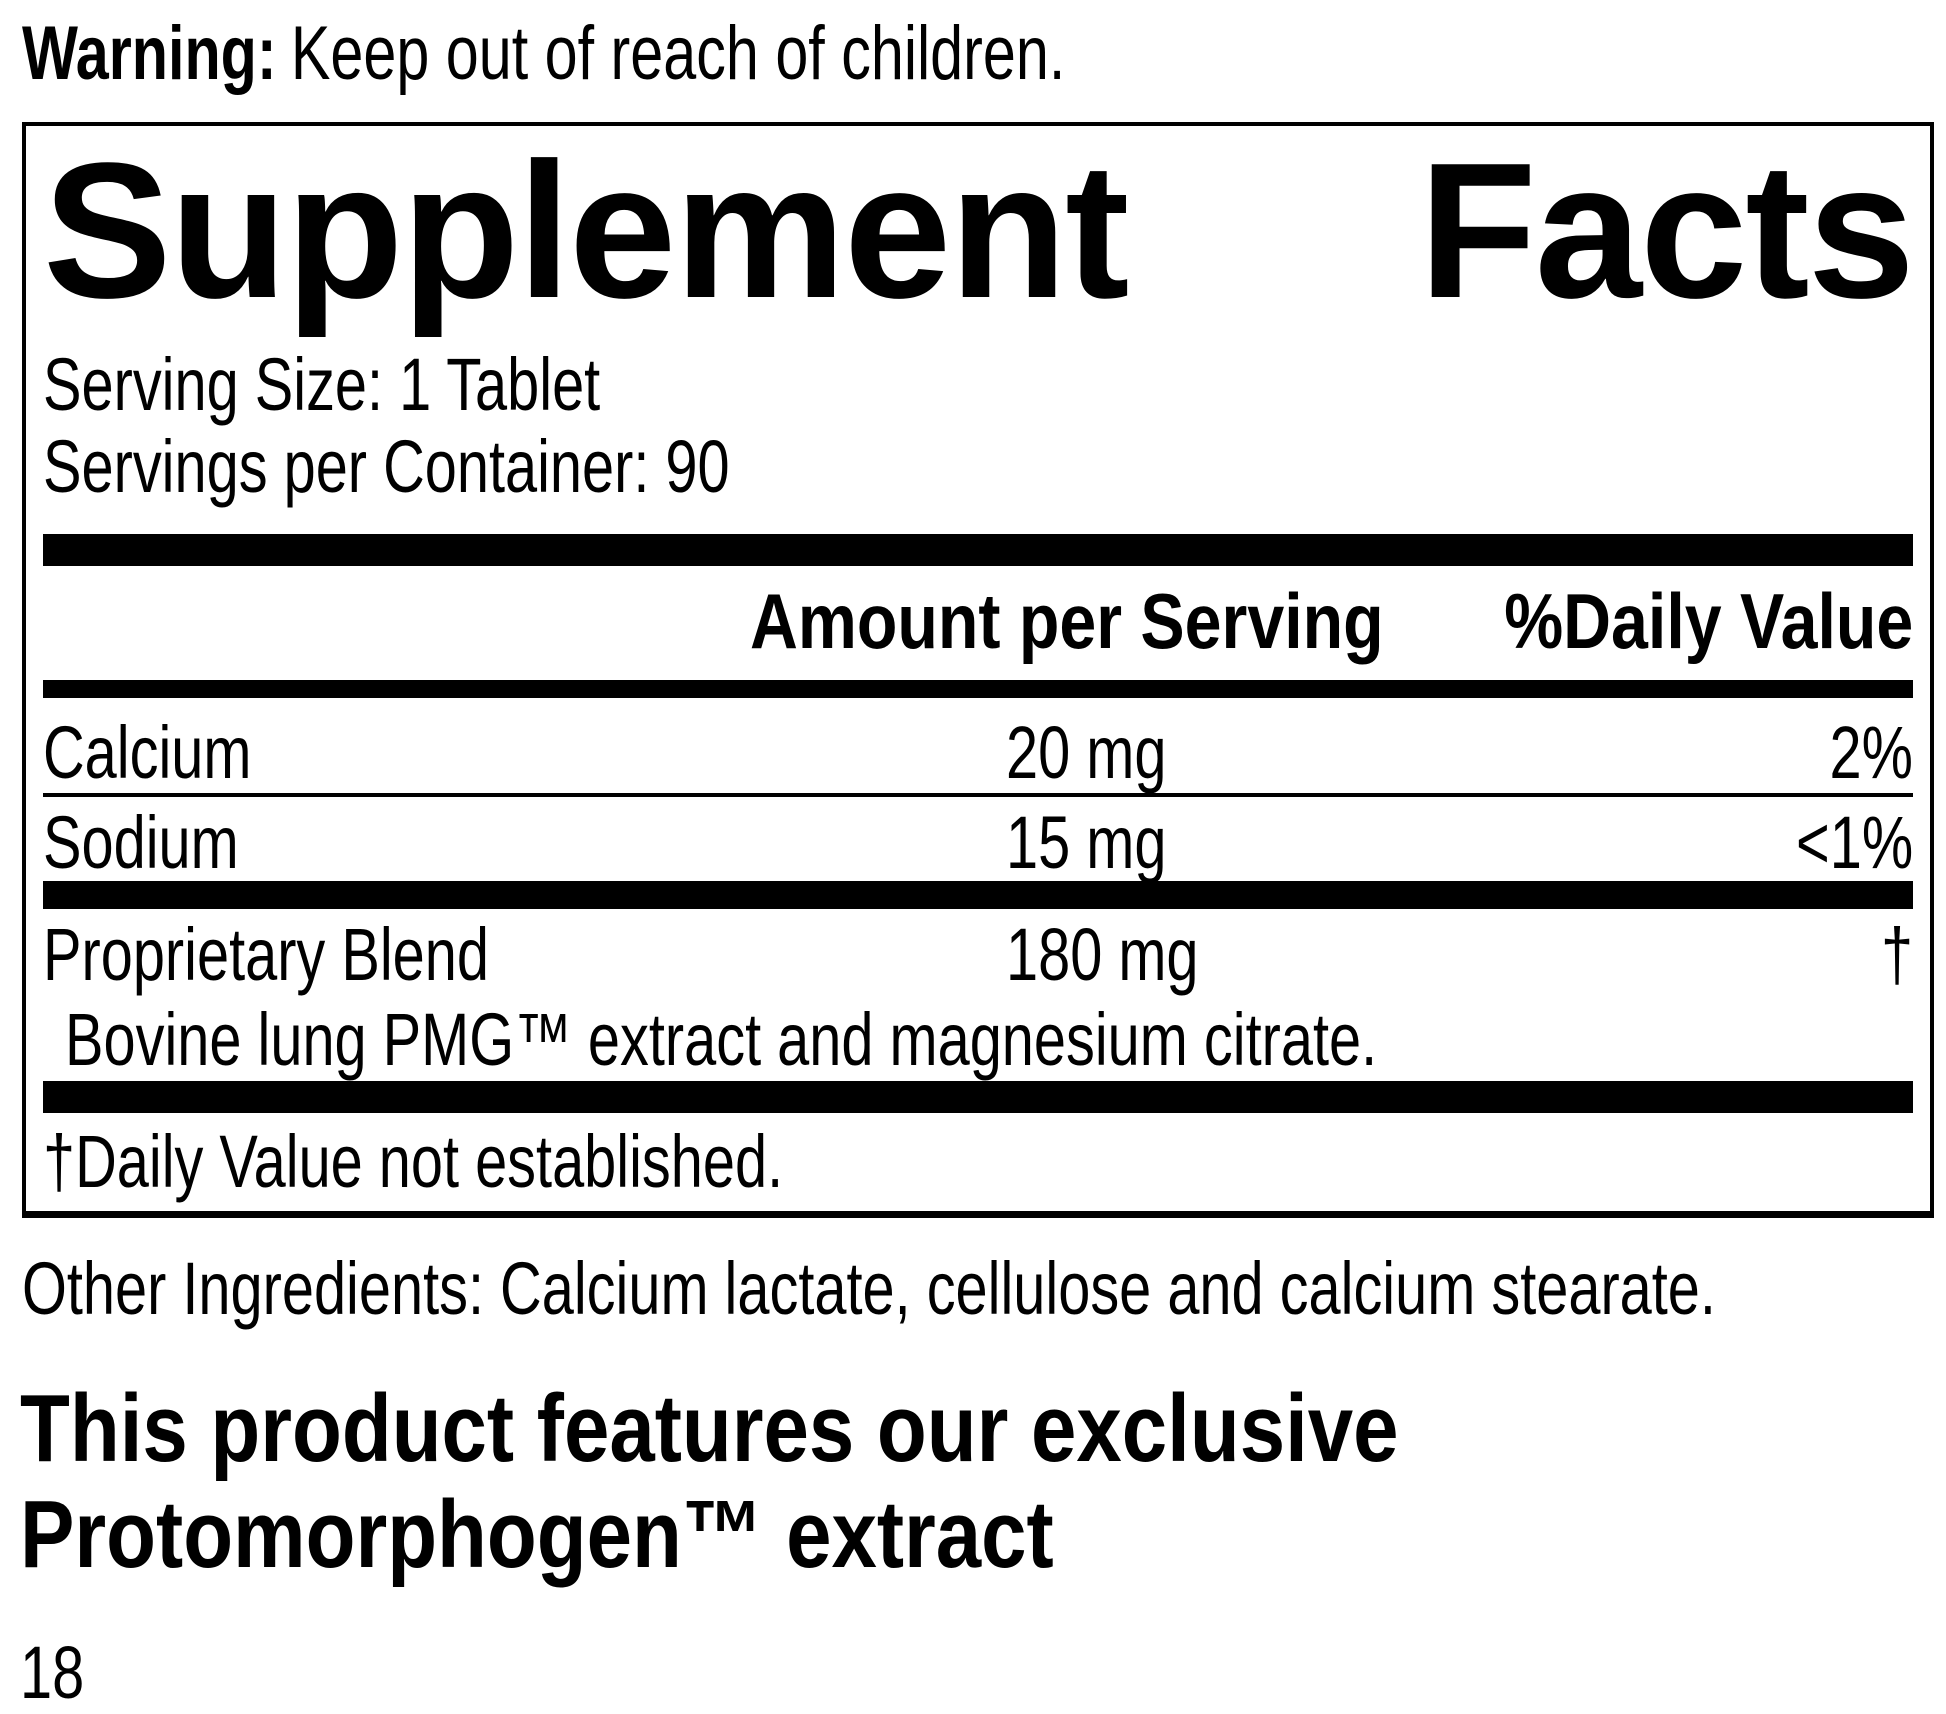 Image resolution: width=1946 pixels, height=1714 pixels. Describe the element at coordinates (1871, 752) in the screenshot. I see `nutrient-daily-value: 2%` at that location.